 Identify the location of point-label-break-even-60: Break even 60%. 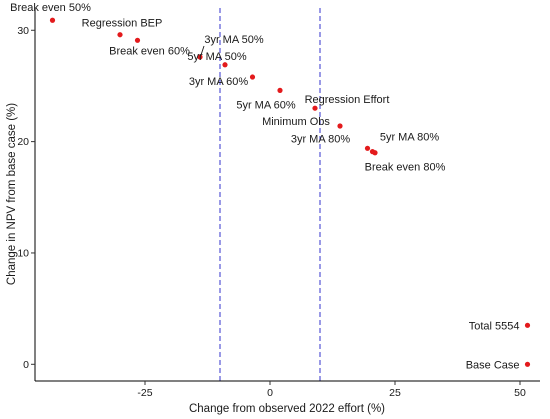
(149, 51).